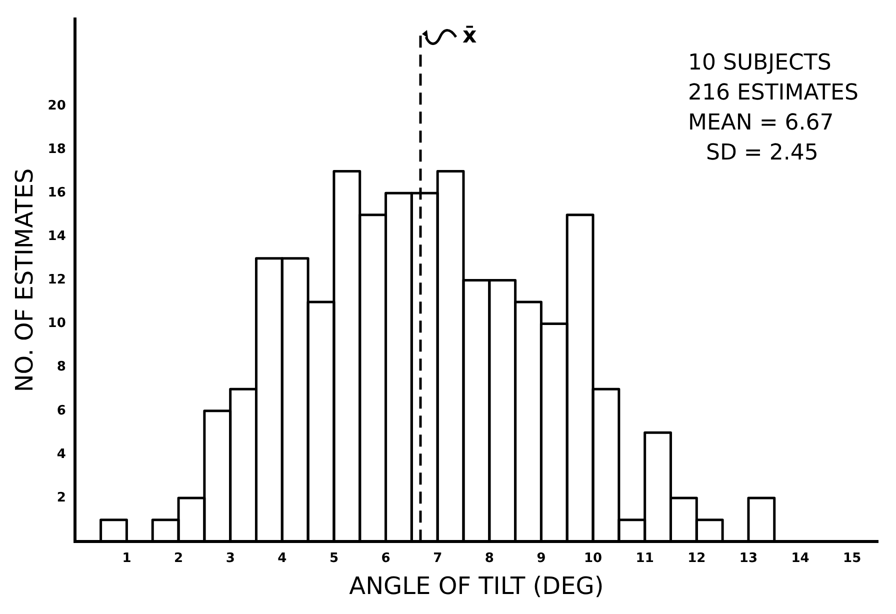  Describe the element at coordinates (230, 558) in the screenshot. I see `x-tick-label: 3` at that location.